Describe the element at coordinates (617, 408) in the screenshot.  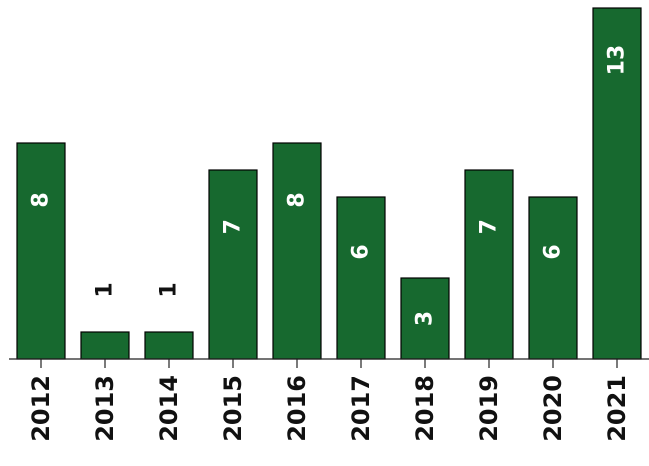
I see `x-tick-label-2021: 2021` at that location.